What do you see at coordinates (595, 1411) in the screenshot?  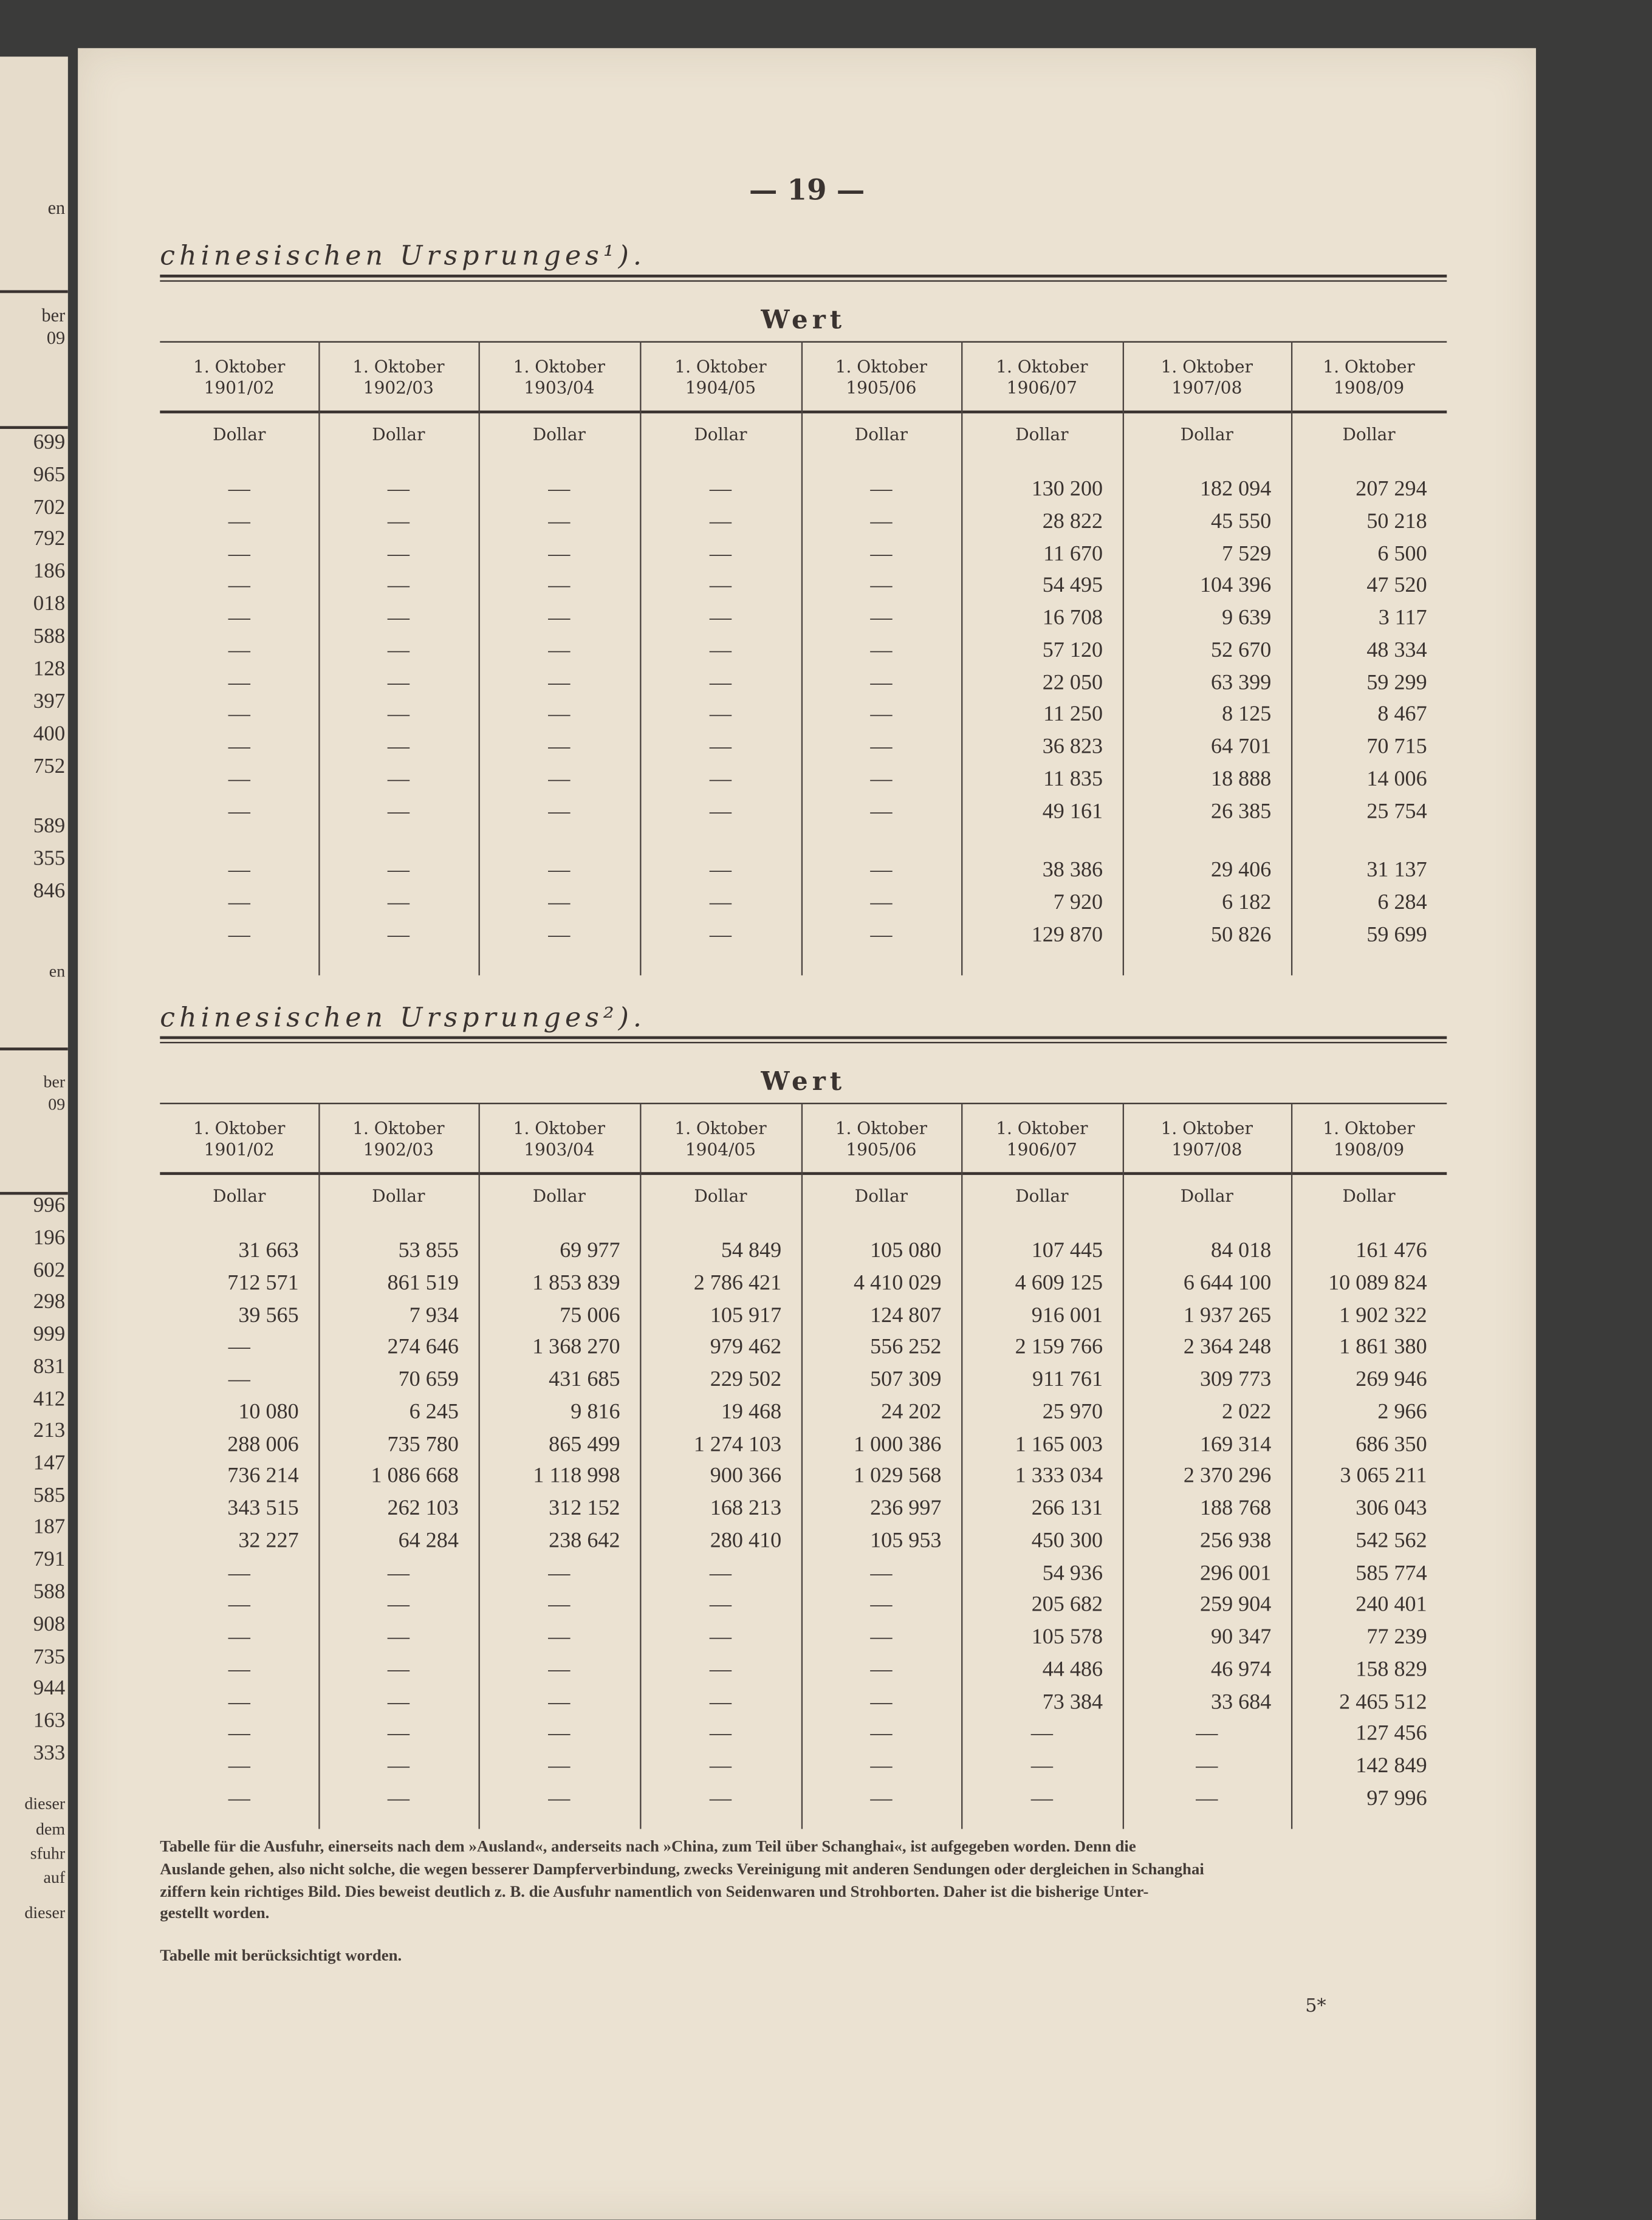 I see `table-cell: 9 816` at bounding box center [595, 1411].